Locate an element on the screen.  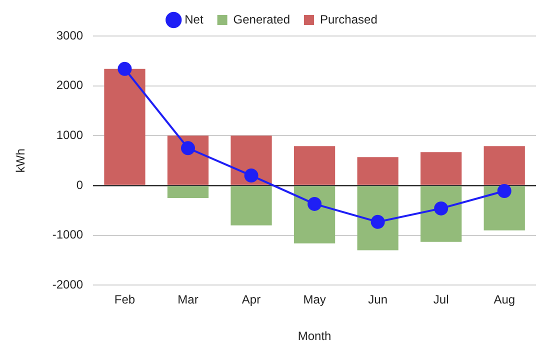
y-tick-label: 0 is located at coordinates (80, 185).